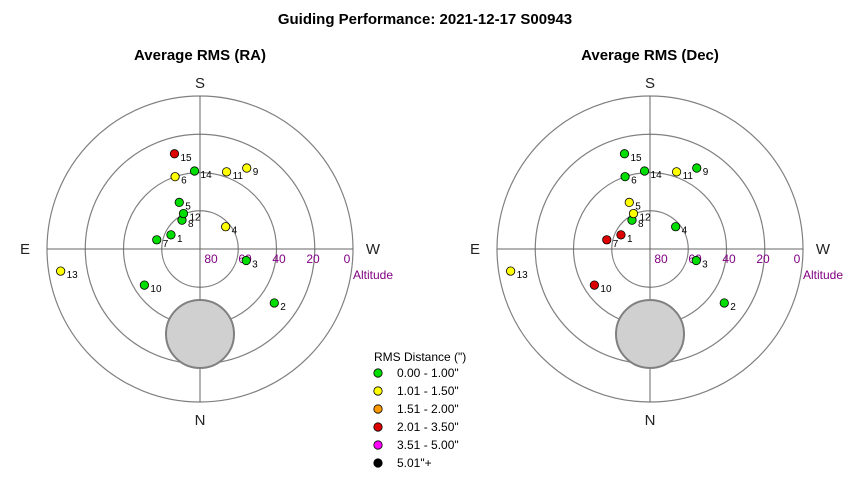 This screenshot has height=480, width=850. Describe the element at coordinates (428, 373) in the screenshot. I see `legend-label-0: 0.00 - 1.00"` at that location.